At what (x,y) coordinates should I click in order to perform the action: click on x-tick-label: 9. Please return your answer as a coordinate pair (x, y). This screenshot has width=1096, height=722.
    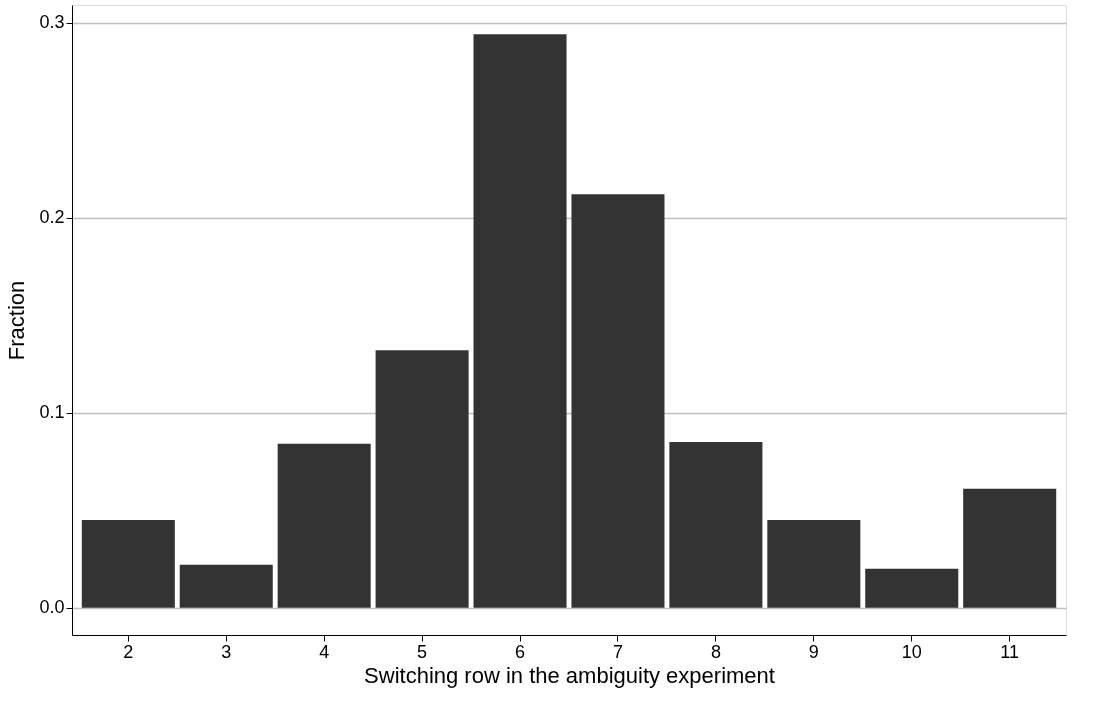
    Looking at the image, I should click on (813, 651).